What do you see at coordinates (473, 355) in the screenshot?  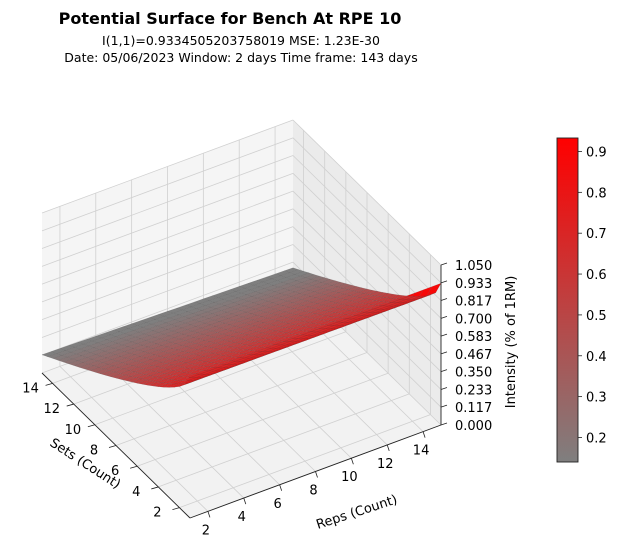 I see `z-tick-label: 0.467` at bounding box center [473, 355].